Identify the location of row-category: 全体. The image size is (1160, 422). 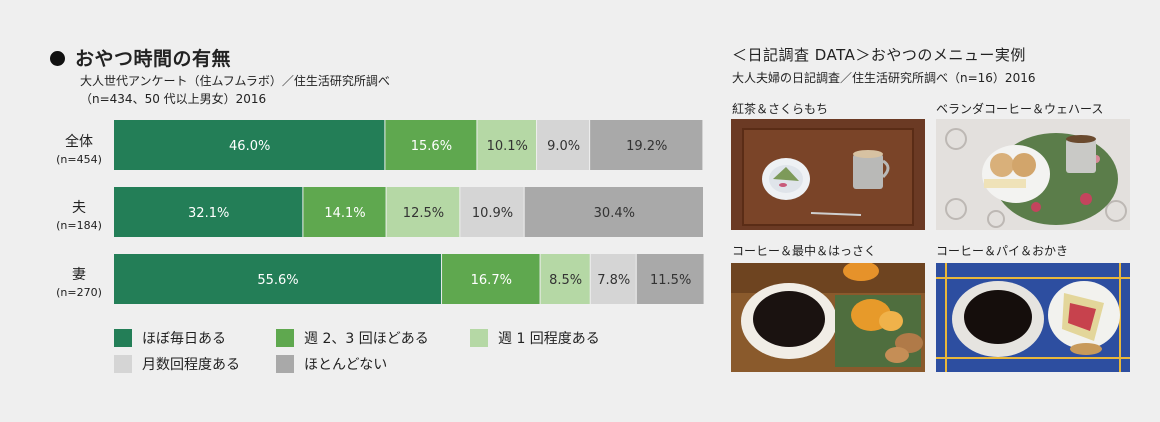
(79, 142).